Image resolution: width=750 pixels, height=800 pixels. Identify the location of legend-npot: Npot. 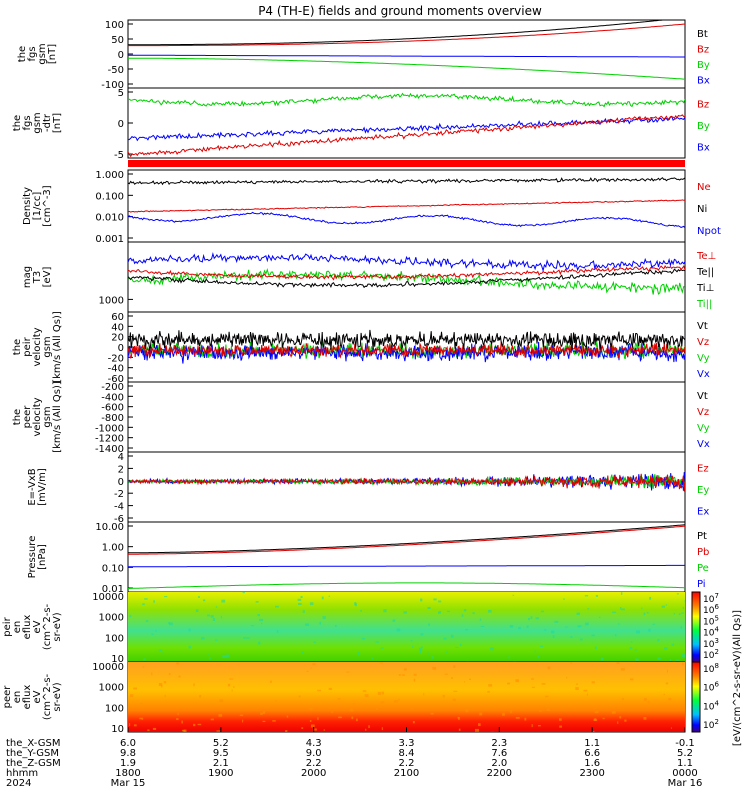
(709, 231).